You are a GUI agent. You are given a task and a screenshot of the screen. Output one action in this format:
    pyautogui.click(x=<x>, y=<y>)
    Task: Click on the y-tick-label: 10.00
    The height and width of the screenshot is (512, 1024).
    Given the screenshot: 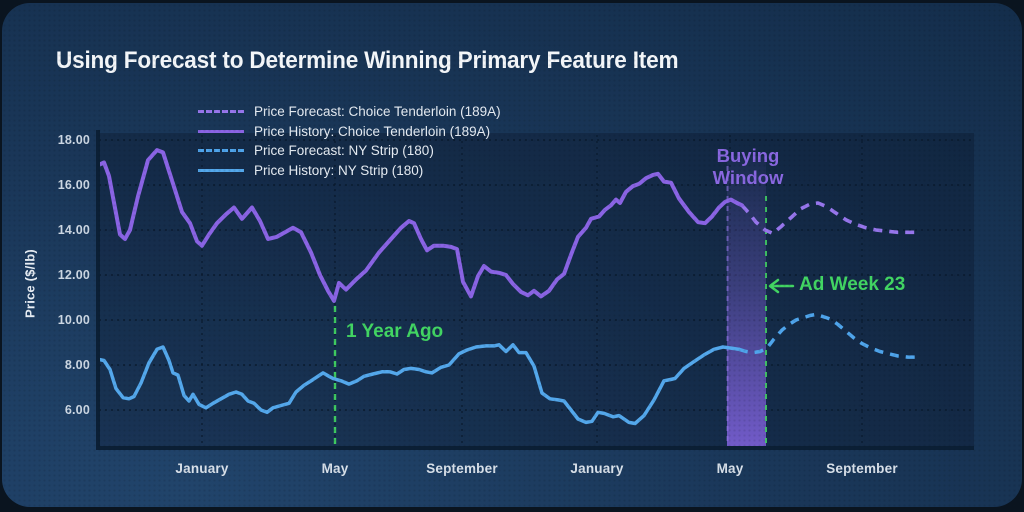 What is the action you would take?
    pyautogui.click(x=73, y=320)
    